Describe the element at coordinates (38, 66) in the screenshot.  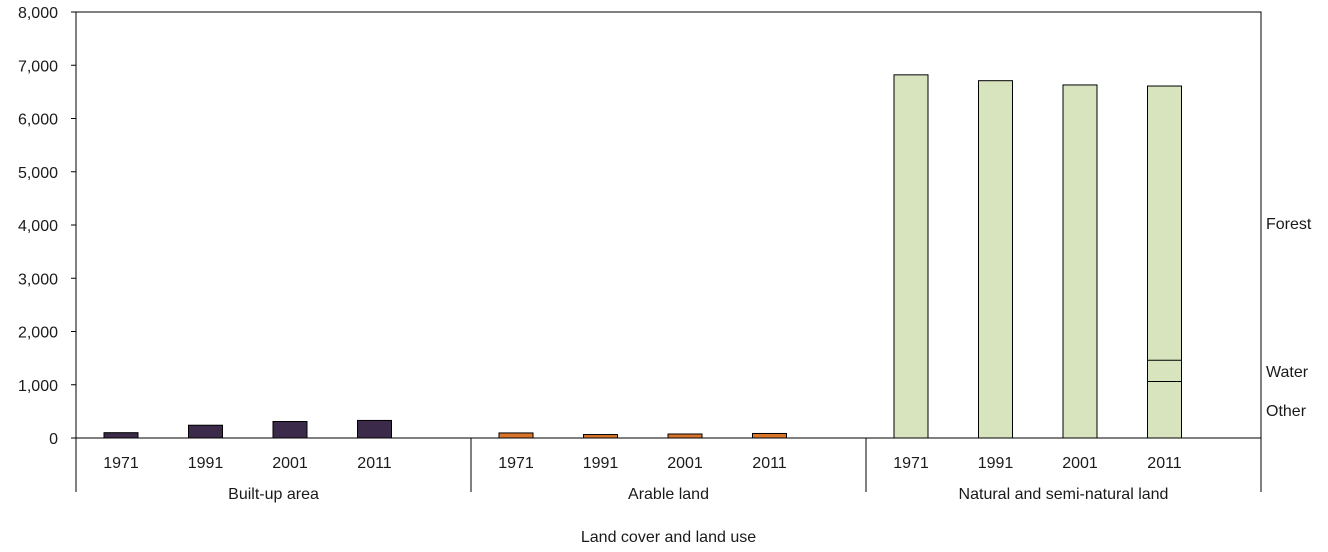
I see `y-tick-label: 7,000` at that location.